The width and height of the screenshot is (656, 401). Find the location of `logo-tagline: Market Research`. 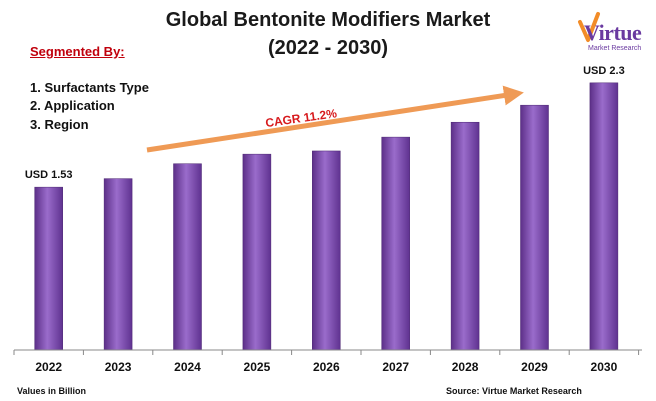

logo-tagline: Market Research is located at coordinates (615, 48).